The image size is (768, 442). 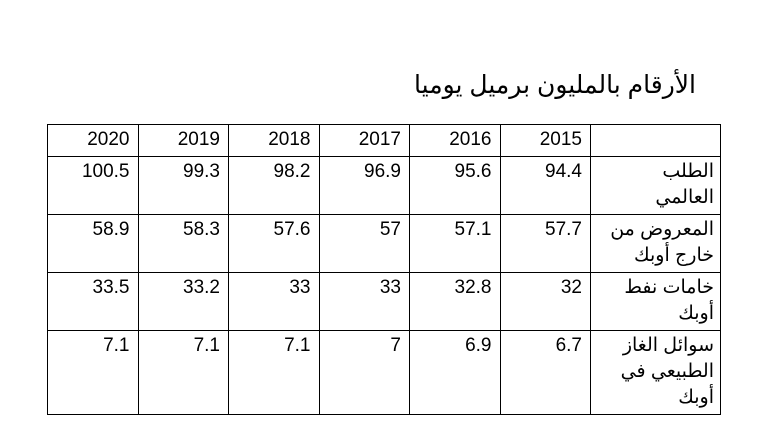 I want to click on value-cell: 99.3, so click(x=183, y=185).